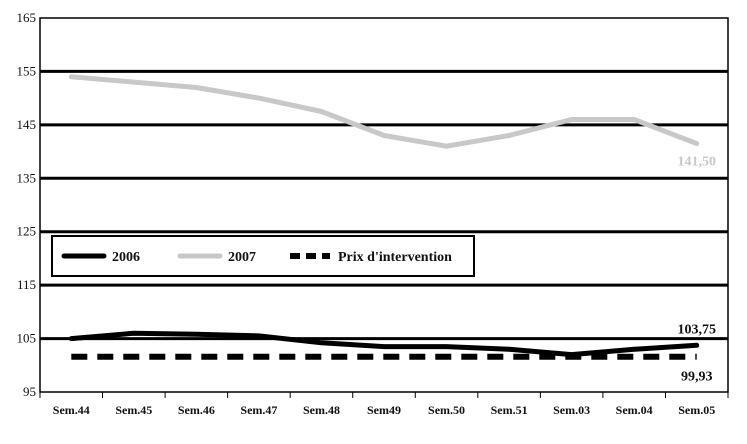 Image resolution: width=747 pixels, height=444 pixels. What do you see at coordinates (27, 70) in the screenshot?
I see `y-tick-label: 155` at bounding box center [27, 70].